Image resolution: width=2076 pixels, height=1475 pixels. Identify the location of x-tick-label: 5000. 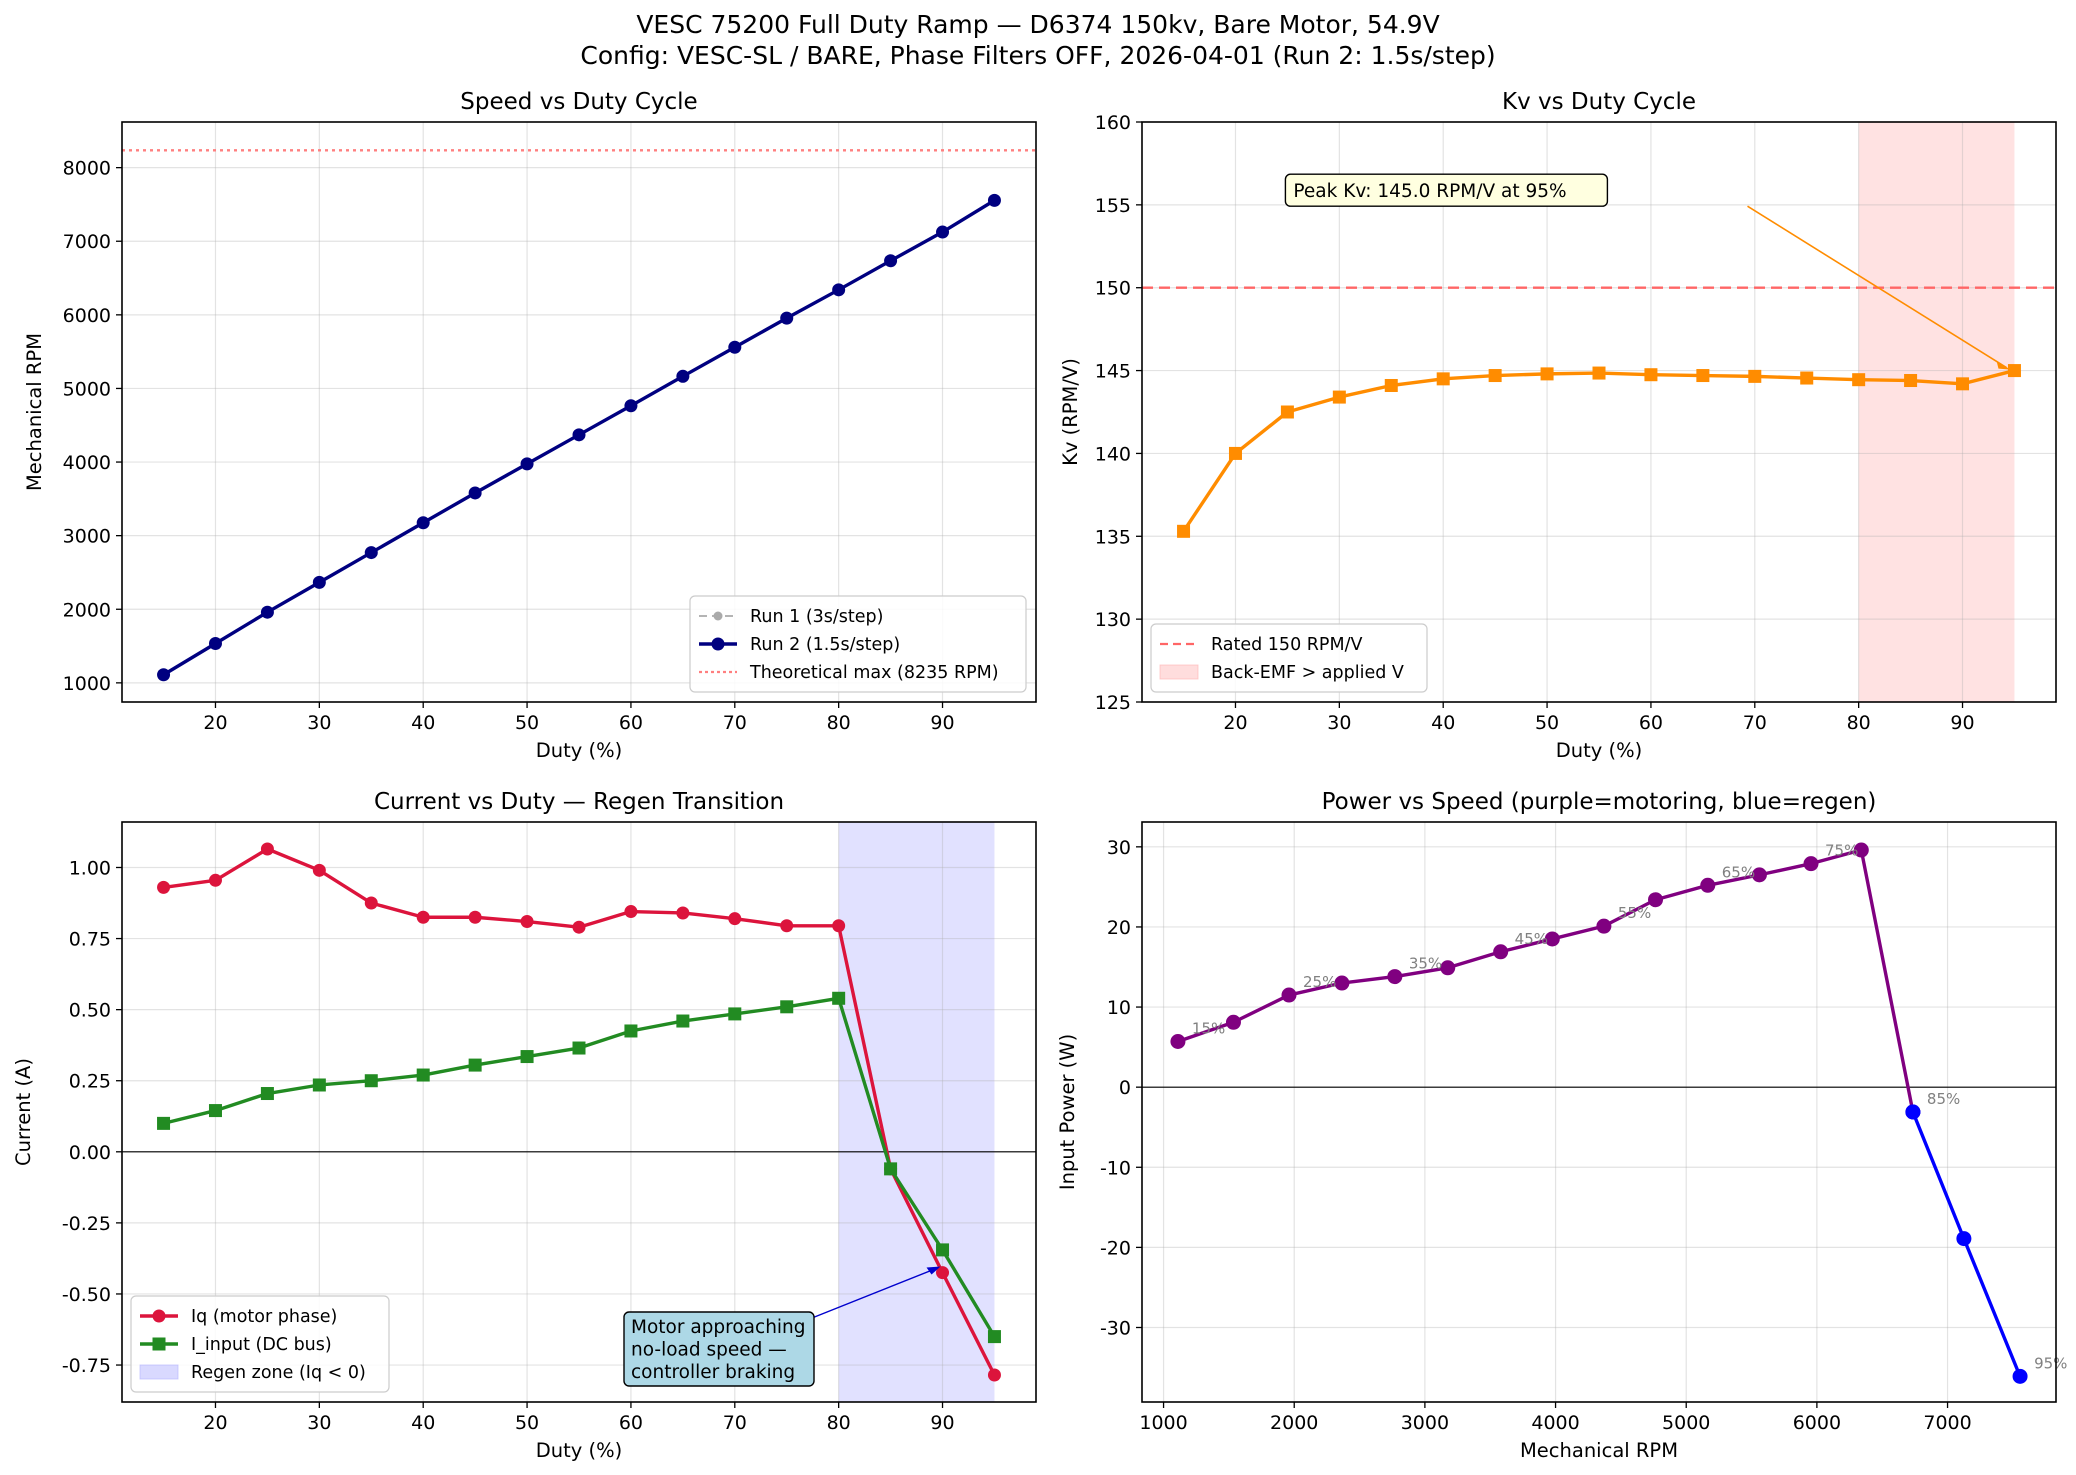
(1686, 1423).